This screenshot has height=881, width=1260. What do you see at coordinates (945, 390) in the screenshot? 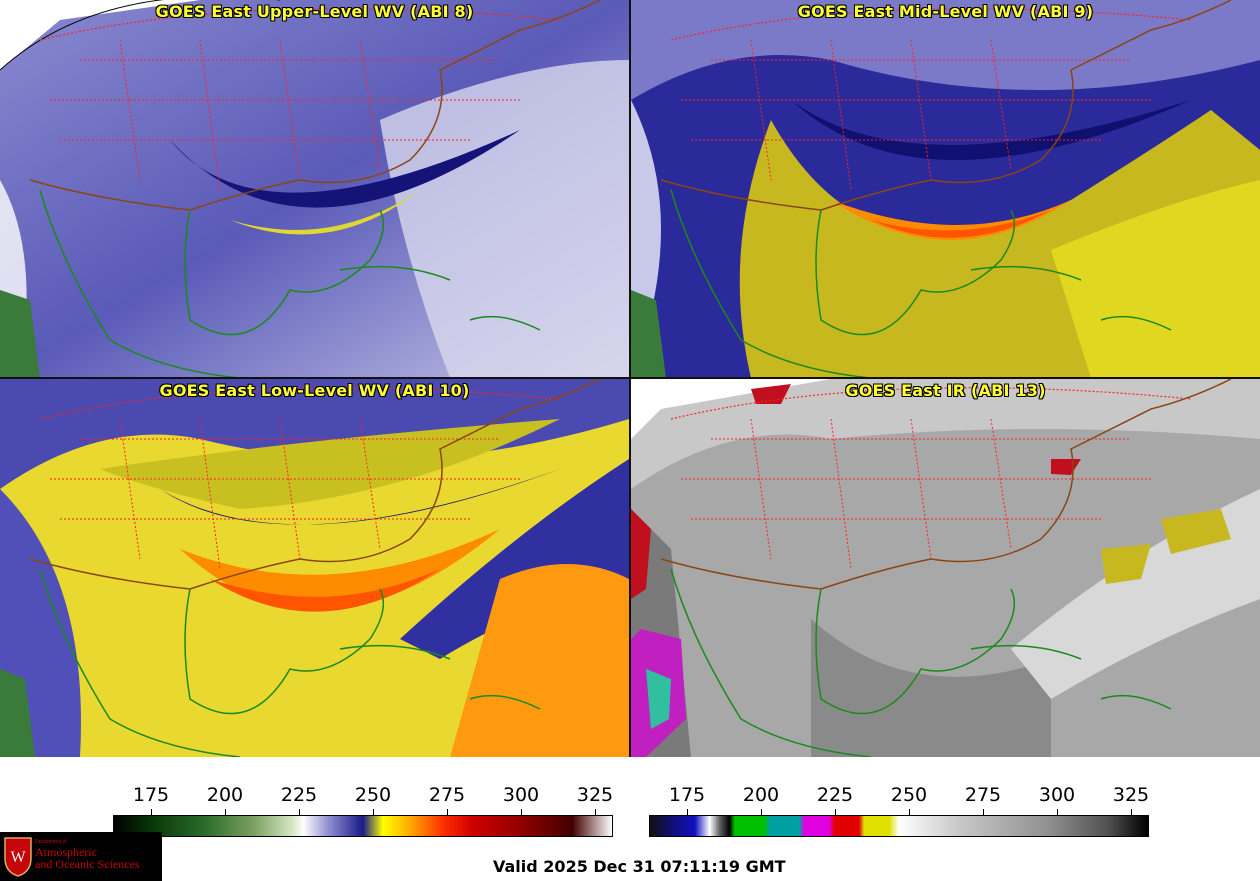
I see `panel-title: GOES East IR (ABI 13)` at bounding box center [945, 390].